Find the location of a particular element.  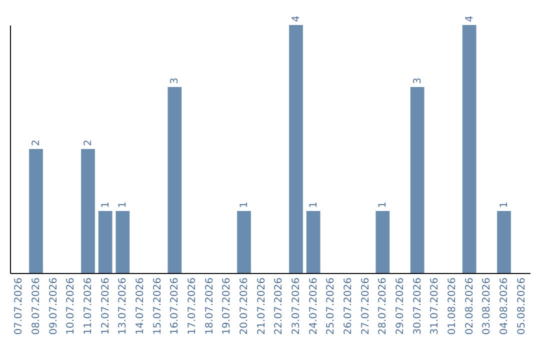

x-tick-label: 02.08.2026 is located at coordinates (470, 306).